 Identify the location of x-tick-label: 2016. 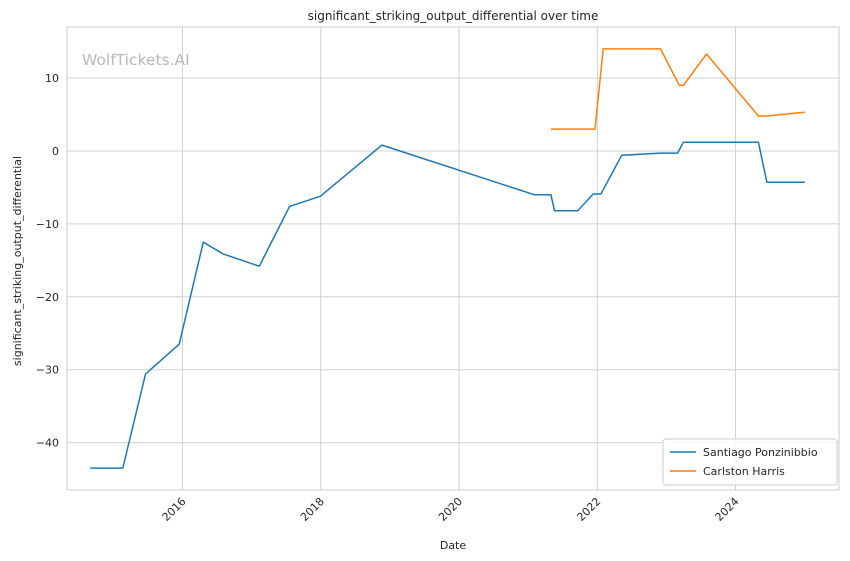
(174, 509).